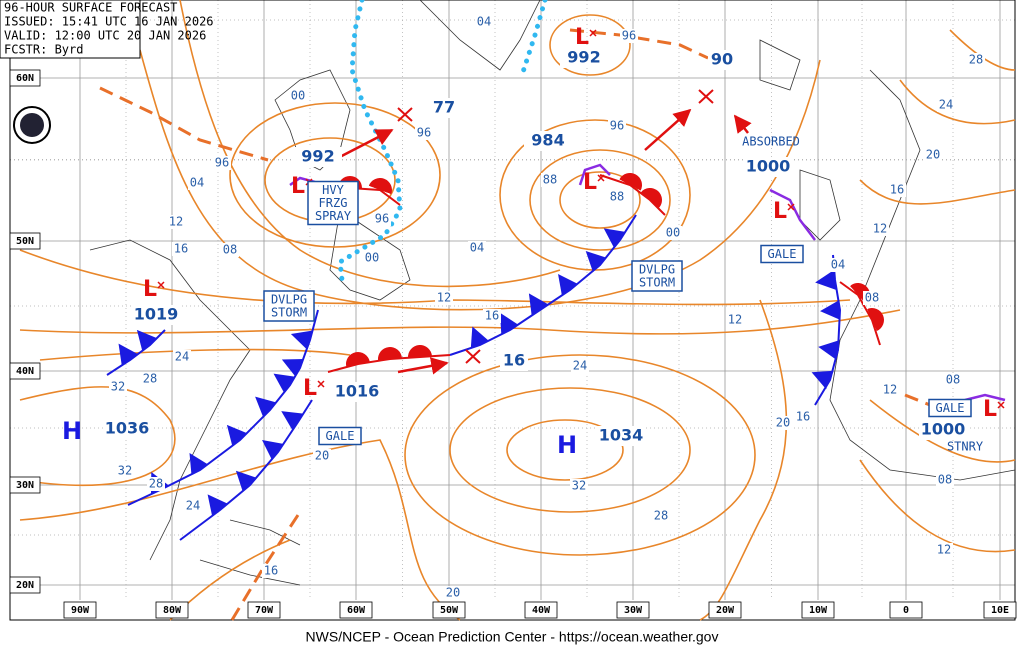 The image size is (1024, 652). I want to click on center-value: 1000, so click(768, 166).